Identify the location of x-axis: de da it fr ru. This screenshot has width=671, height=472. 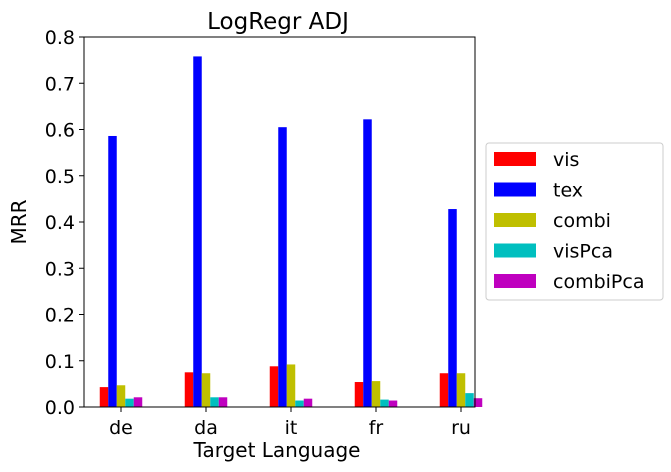
(290, 423).